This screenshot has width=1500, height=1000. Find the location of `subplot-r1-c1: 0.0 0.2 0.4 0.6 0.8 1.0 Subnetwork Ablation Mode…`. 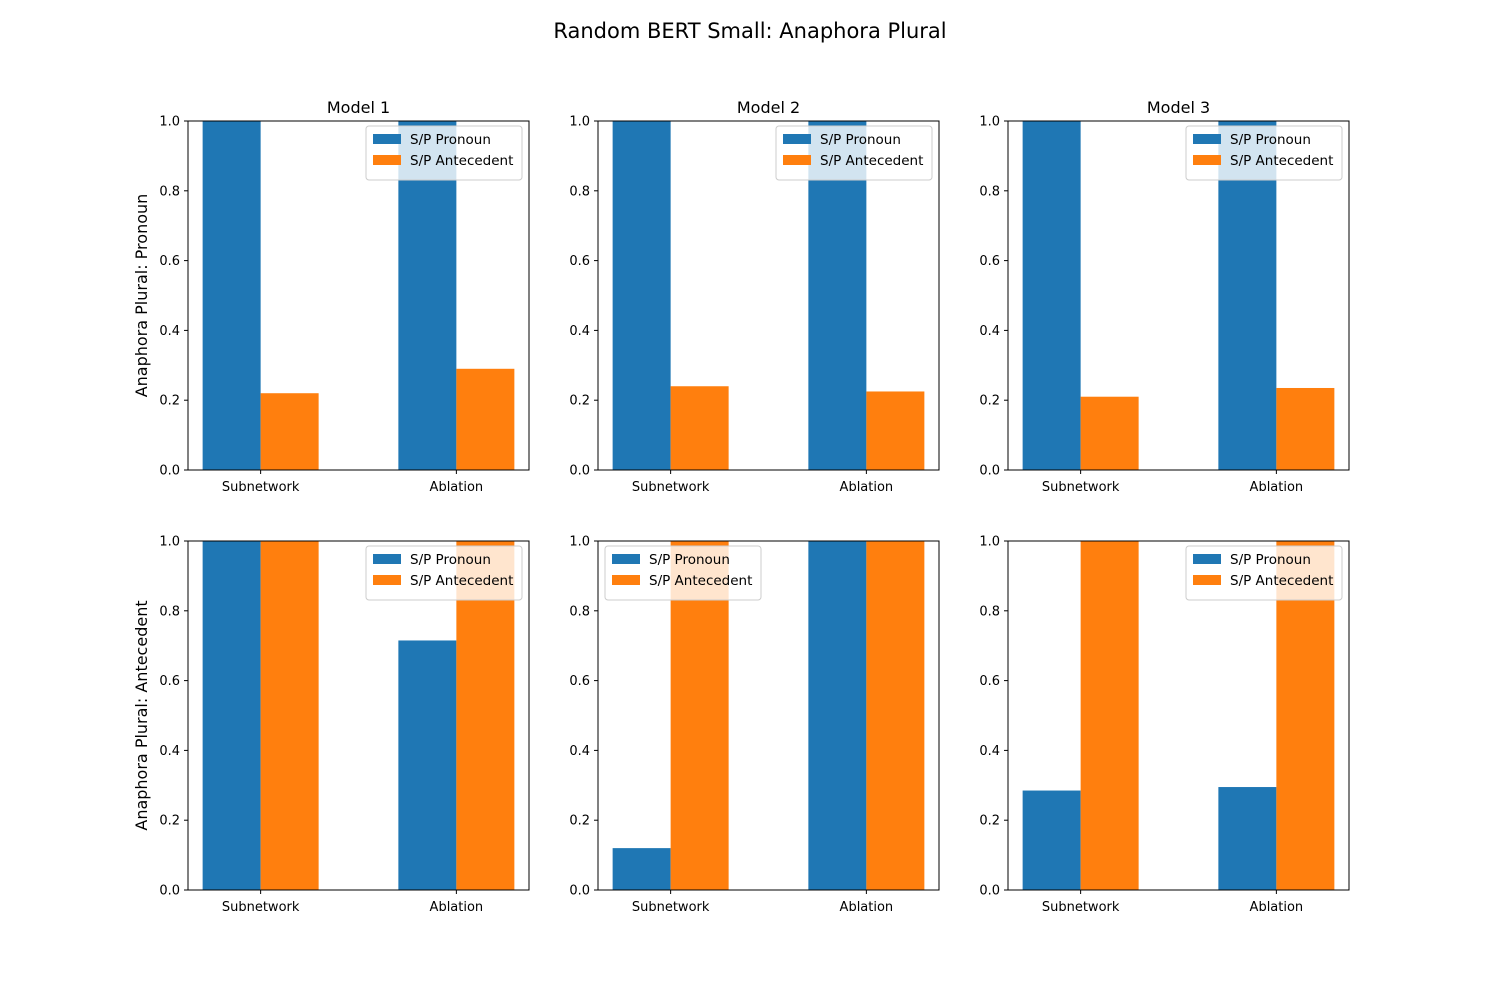

subplot-r1-c1: 0.0 0.2 0.4 0.6 0.8 1.0 Subnetwork Ablation Mode… is located at coordinates (331, 296).